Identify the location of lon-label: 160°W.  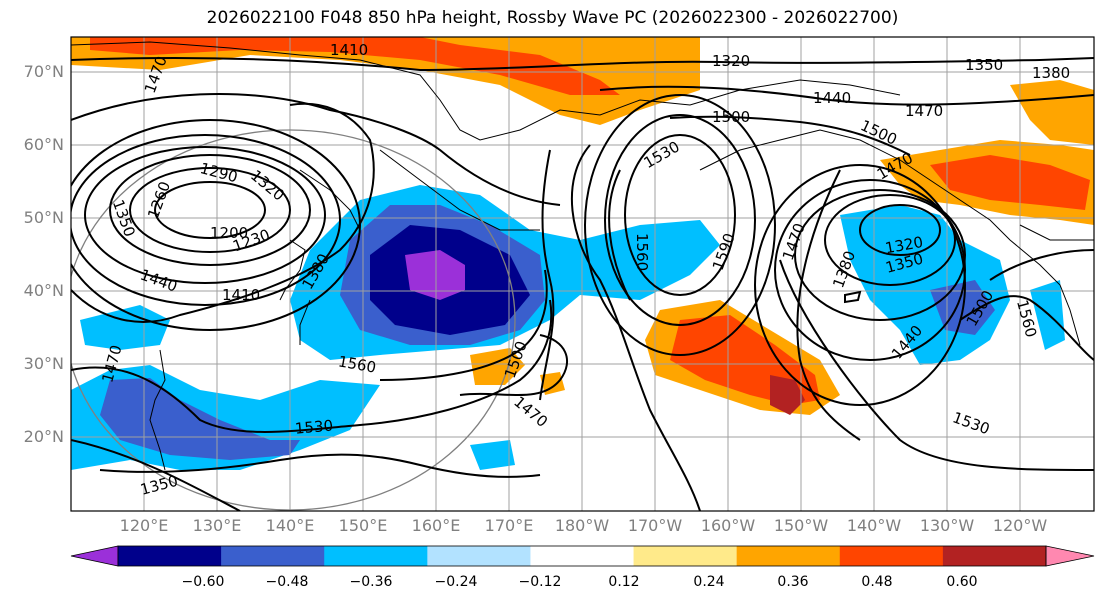
(728, 525).